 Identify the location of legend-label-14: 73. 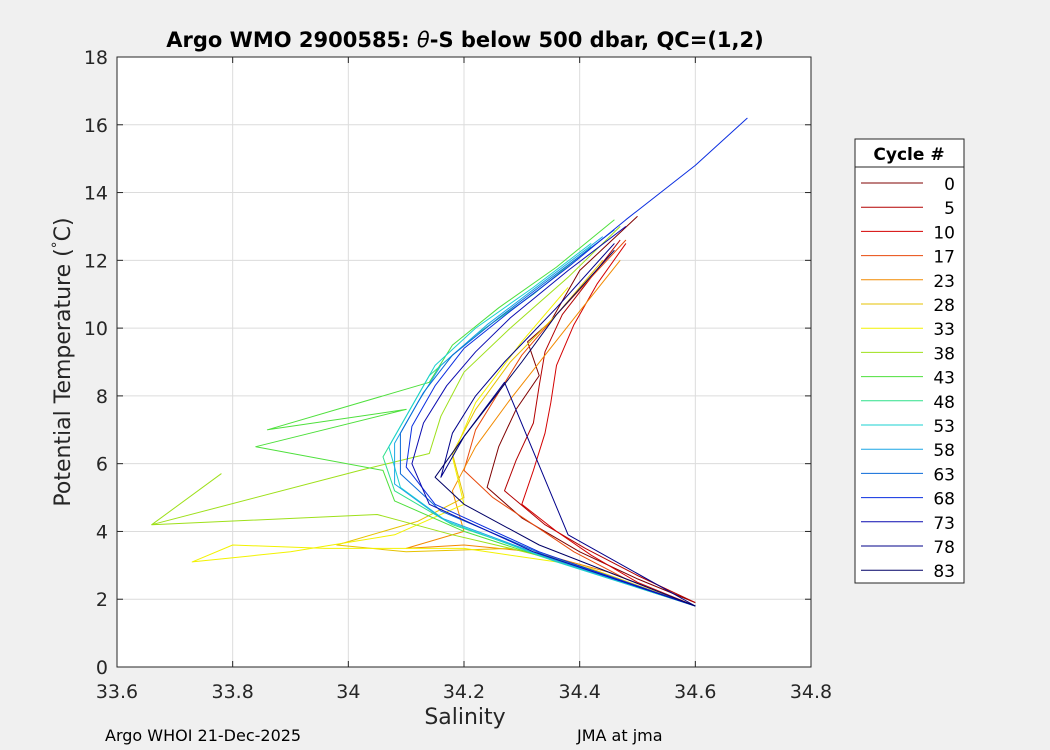
(944, 524).